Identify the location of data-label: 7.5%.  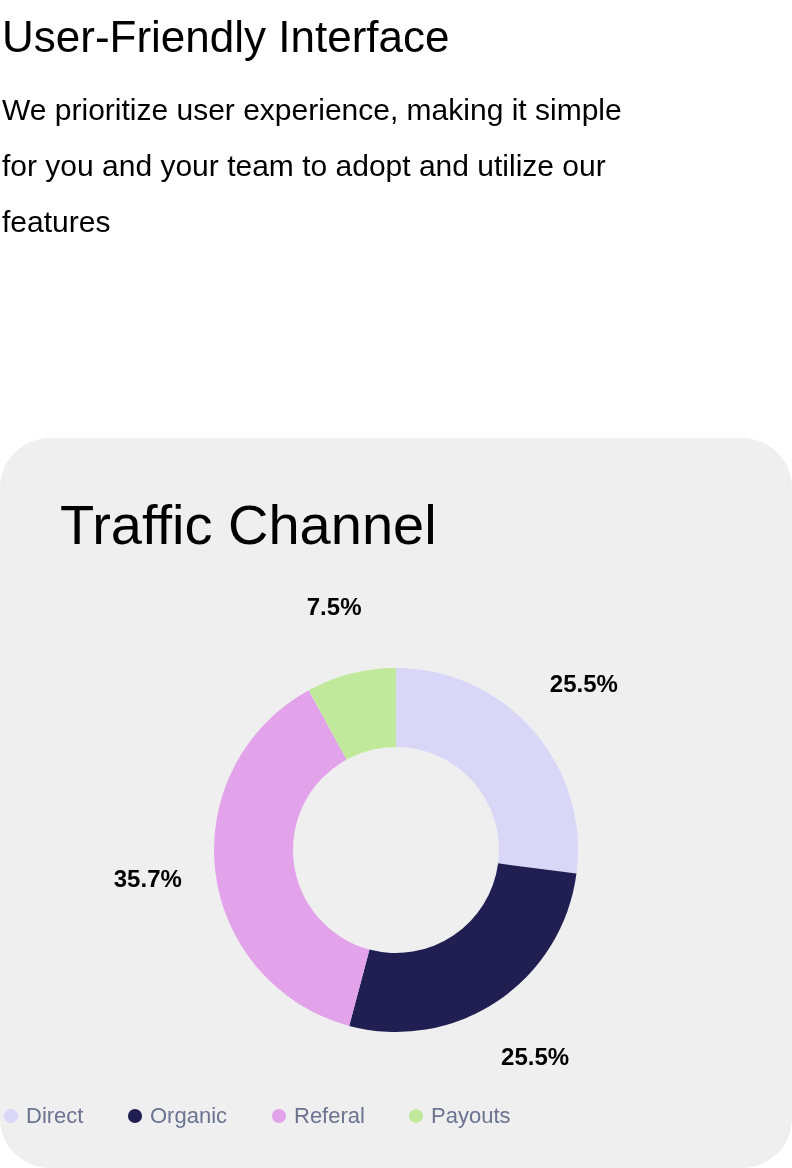
(334, 606).